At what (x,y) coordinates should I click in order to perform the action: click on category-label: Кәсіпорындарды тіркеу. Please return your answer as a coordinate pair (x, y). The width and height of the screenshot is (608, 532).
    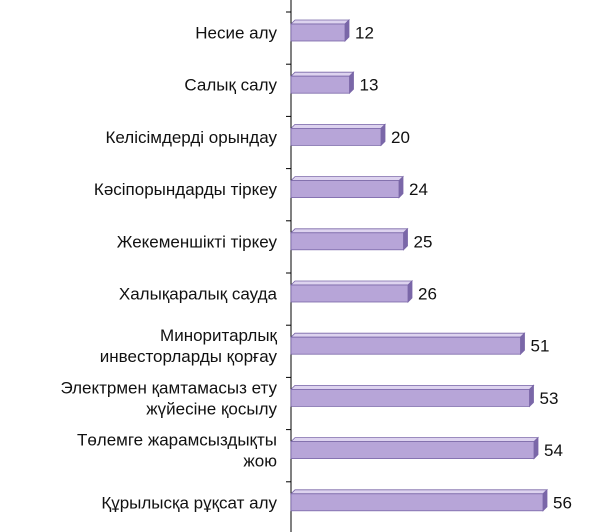
    Looking at the image, I should click on (186, 189).